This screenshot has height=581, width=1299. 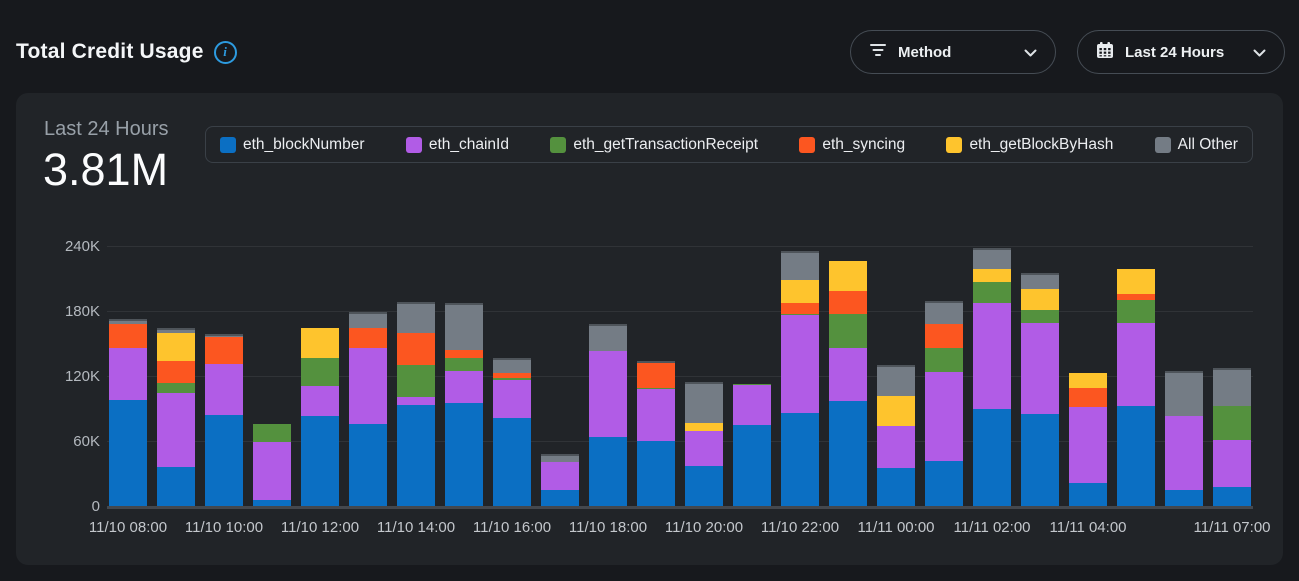 What do you see at coordinates (292, 145) in the screenshot?
I see `legend-item-eth_blockNumber: eth_blockNumber` at bounding box center [292, 145].